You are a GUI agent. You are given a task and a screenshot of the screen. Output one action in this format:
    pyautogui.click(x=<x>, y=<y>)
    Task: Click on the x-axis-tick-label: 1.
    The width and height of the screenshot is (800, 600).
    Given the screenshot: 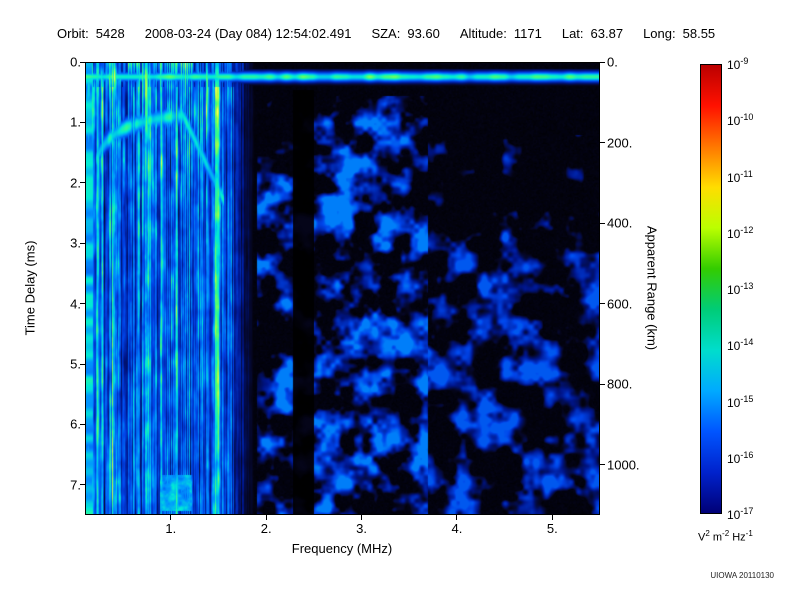 What is the action you would take?
    pyautogui.click(x=171, y=528)
    